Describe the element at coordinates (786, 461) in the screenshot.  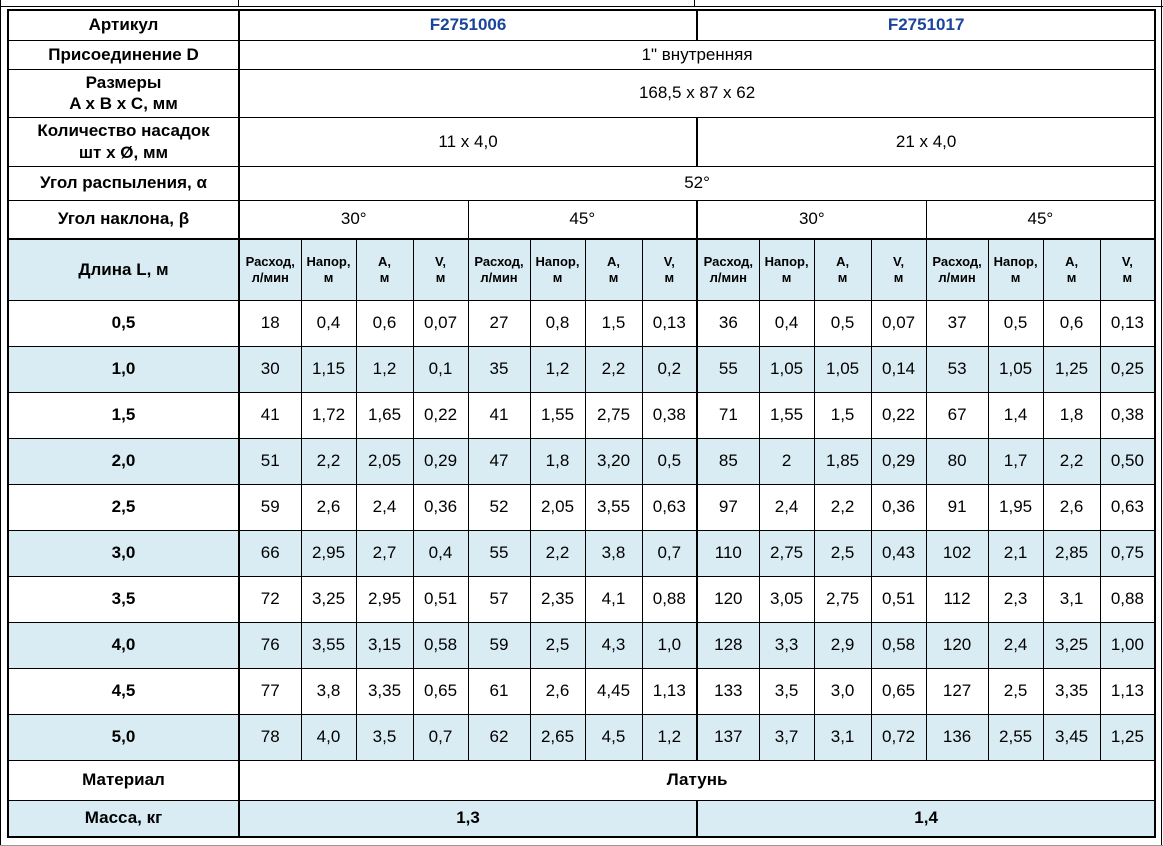
I see `measurement-cell: 2` at that location.